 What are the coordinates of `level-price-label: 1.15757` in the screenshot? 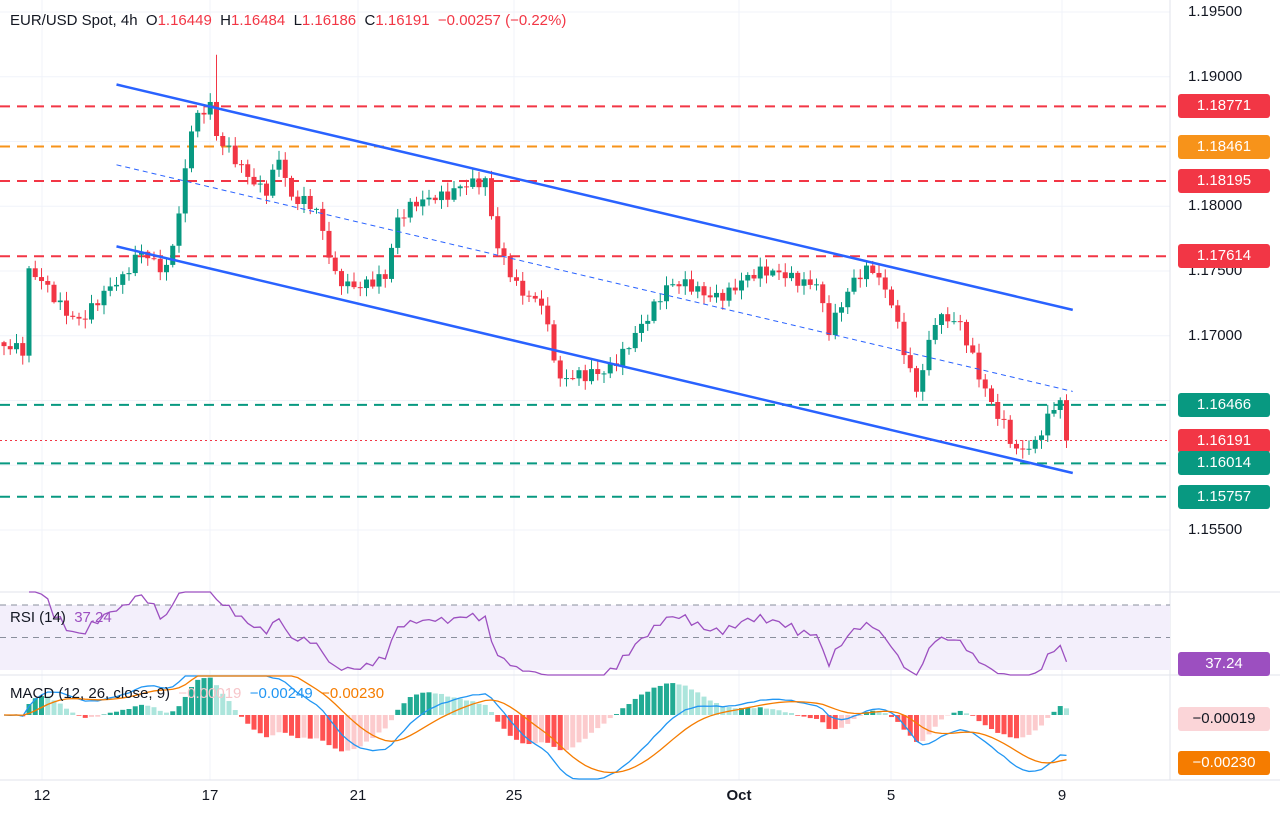 It's located at (1224, 496).